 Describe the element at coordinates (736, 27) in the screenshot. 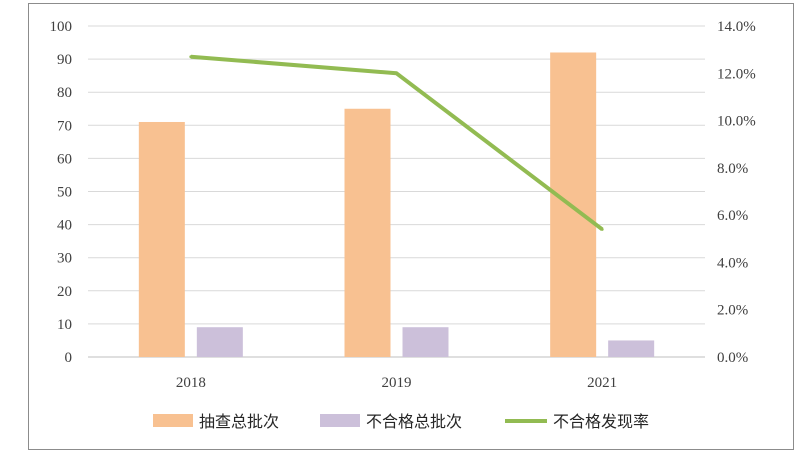

I see `y2-tick-label: 14.0%` at that location.